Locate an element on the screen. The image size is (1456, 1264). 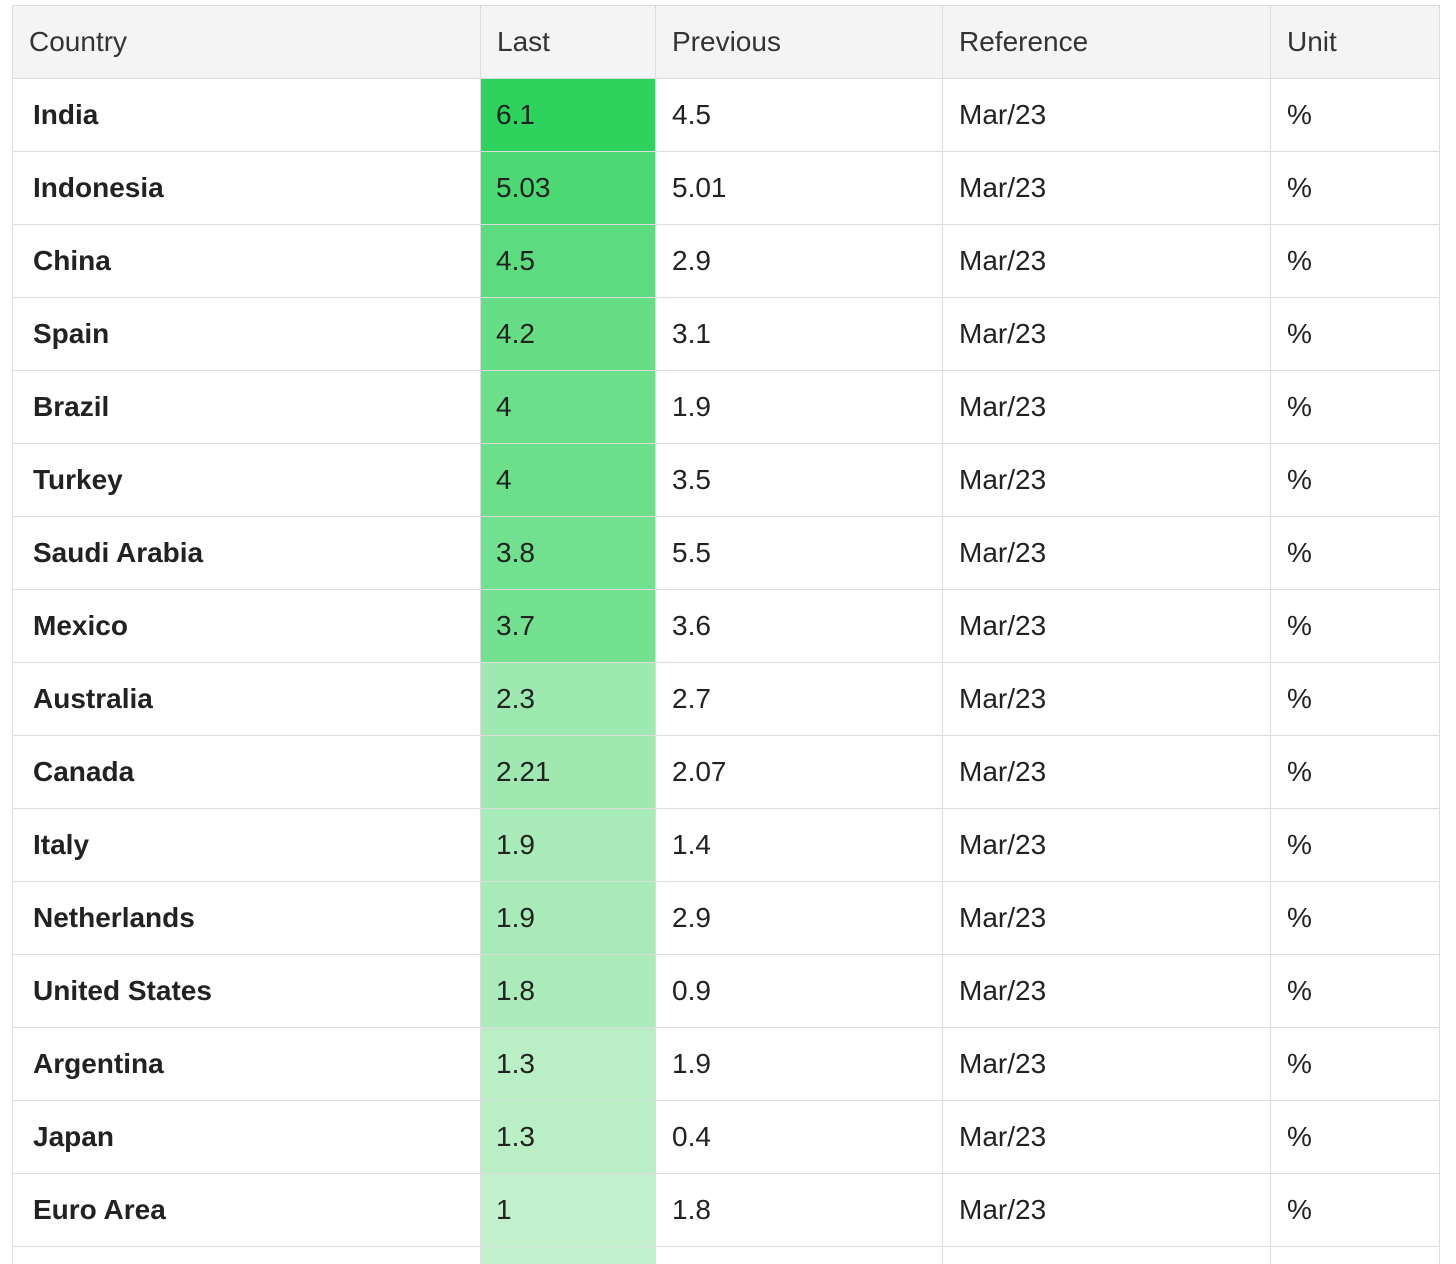
country-cell: Mexico is located at coordinates (246, 626).